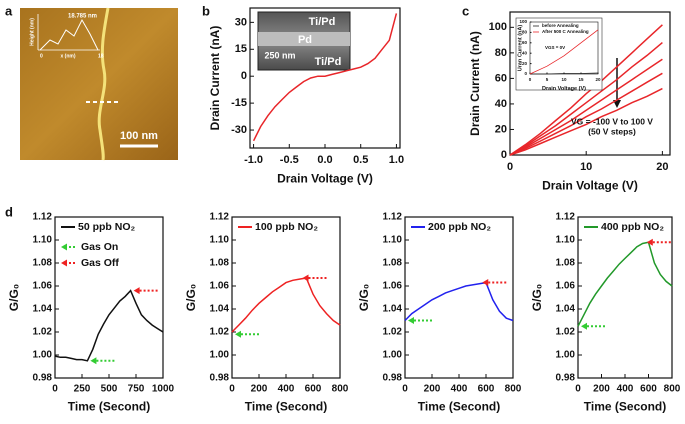  I want to click on legend-label: Gas On, so click(99, 247).